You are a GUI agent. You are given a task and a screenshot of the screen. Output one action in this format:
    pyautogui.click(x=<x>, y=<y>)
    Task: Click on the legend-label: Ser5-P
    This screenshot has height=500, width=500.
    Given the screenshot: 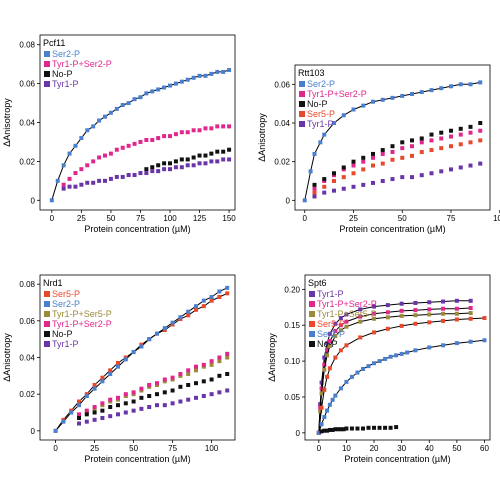 What is the action you would take?
    pyautogui.click(x=321, y=114)
    